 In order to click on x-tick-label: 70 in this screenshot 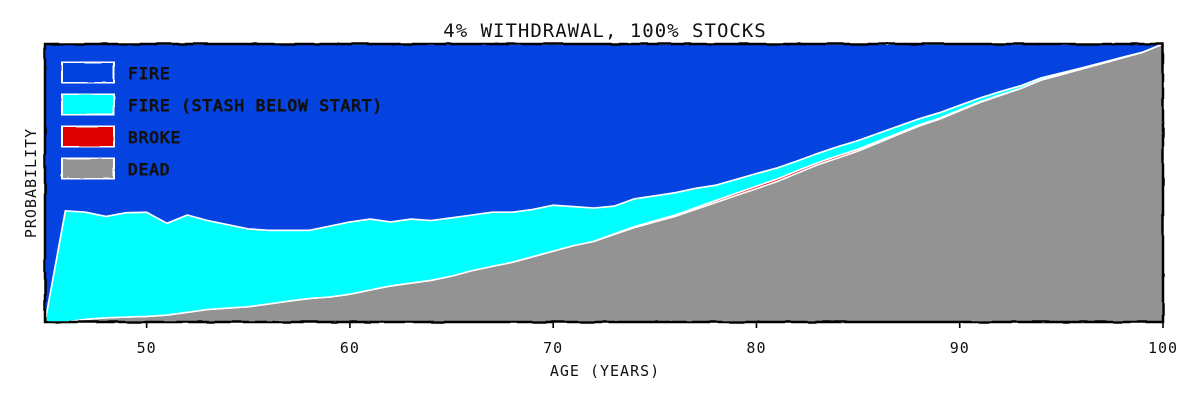, I will do `click(553, 348)`.